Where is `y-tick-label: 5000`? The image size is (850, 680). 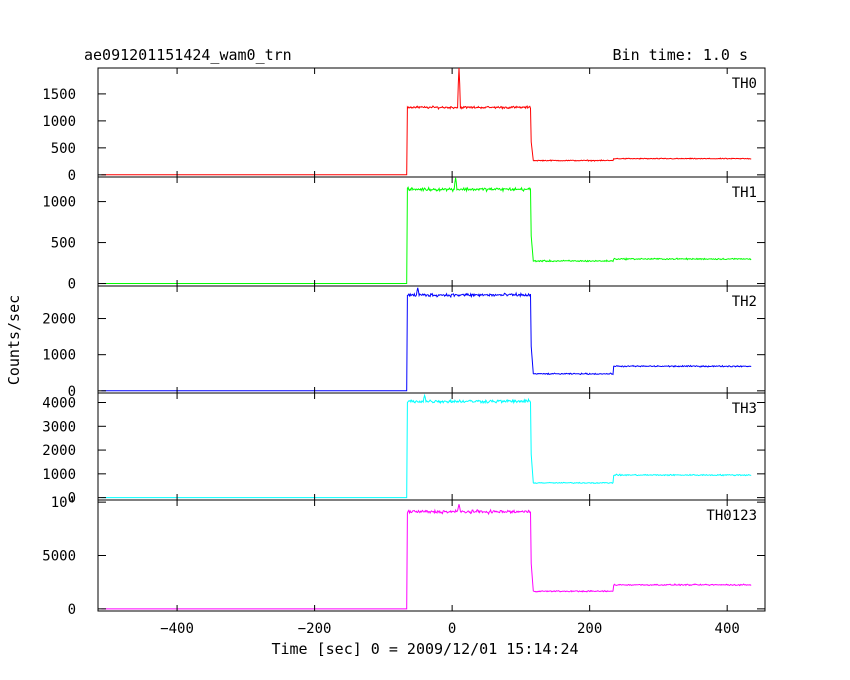
y-tick-label: 5000 is located at coordinates (59, 557).